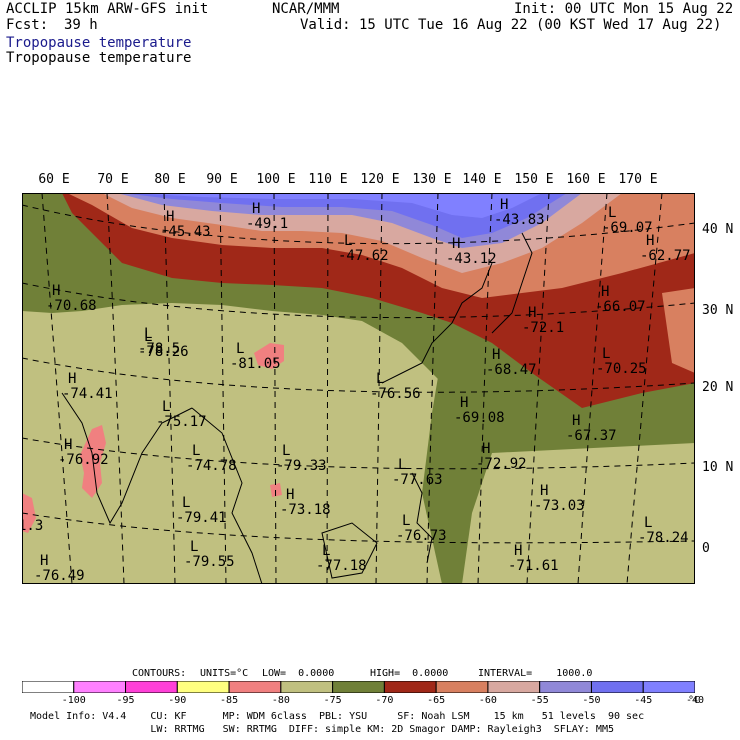  What do you see at coordinates (32, 526) in the screenshot?
I see `extremum-value: 1.3` at bounding box center [32, 526].